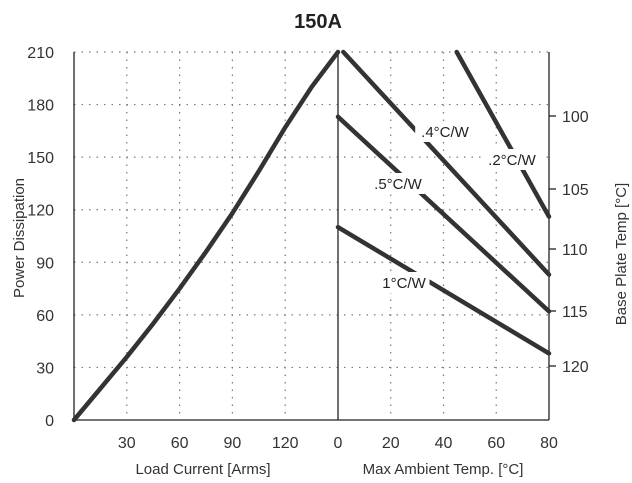 The width and height of the screenshot is (632, 483). What do you see at coordinates (444, 443) in the screenshot?
I see `x-tick-label-right: 40` at bounding box center [444, 443].